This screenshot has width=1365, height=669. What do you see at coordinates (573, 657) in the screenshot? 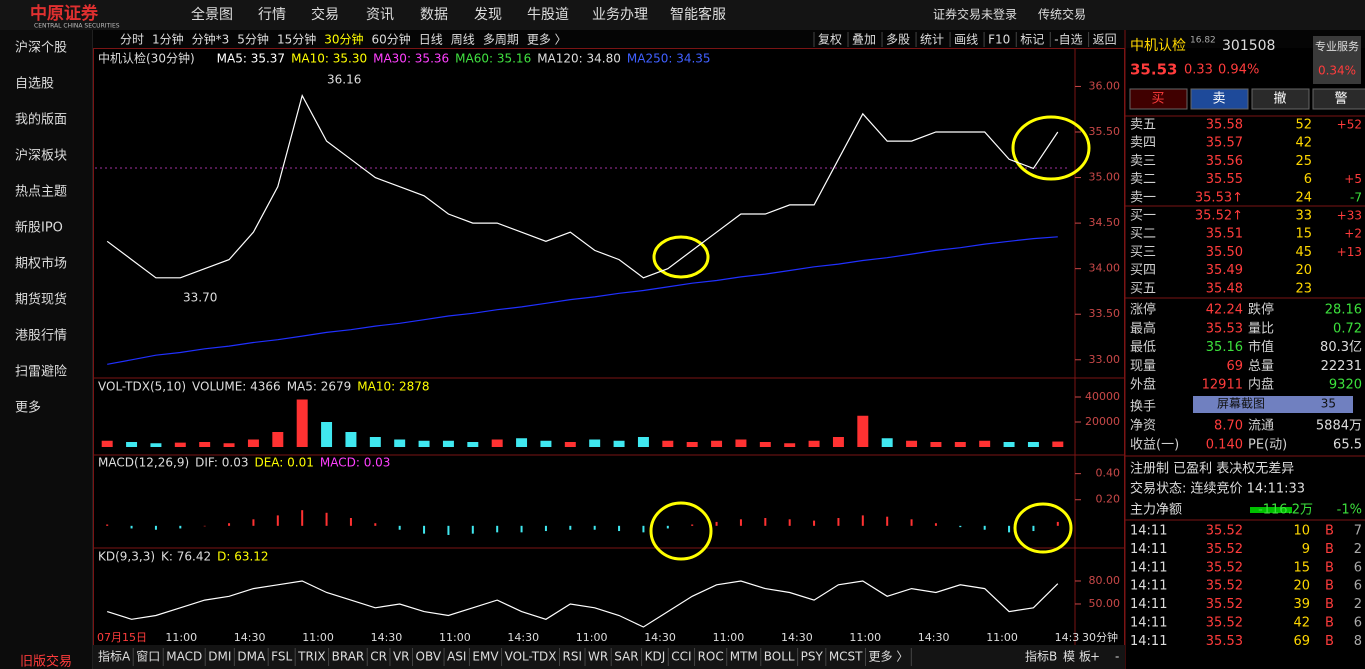
I see `indicator-tab: RSI` at bounding box center [573, 657].